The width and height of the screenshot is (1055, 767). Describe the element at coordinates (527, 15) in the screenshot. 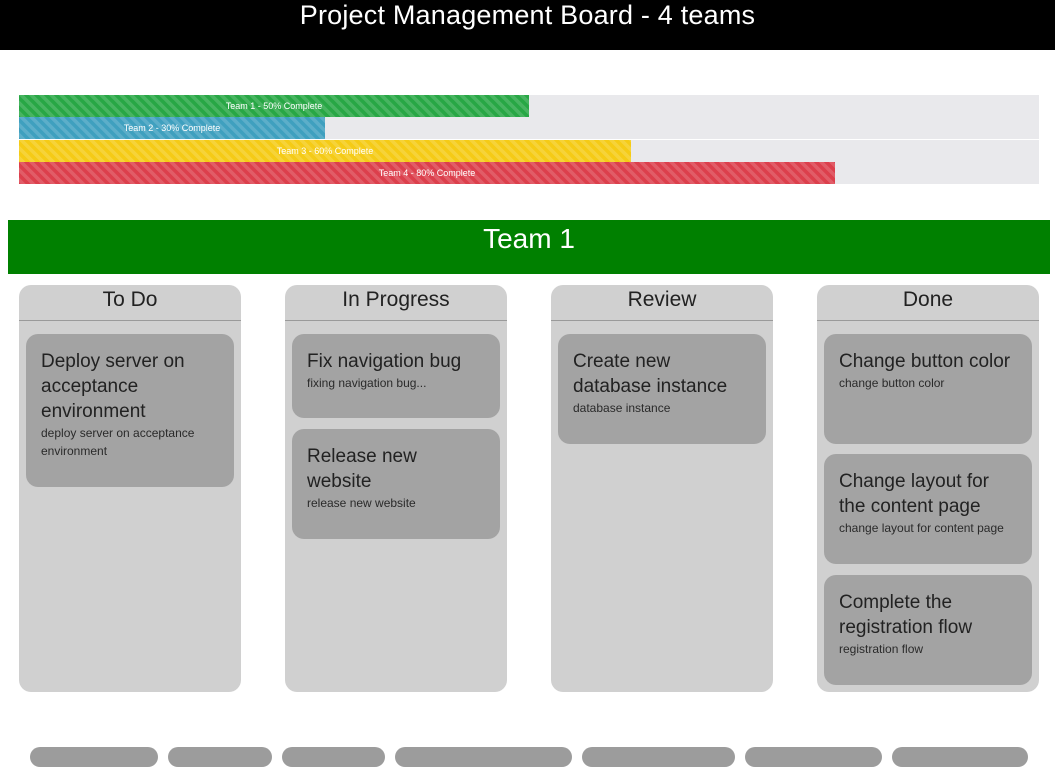

I see `page-title: Project Management Board - 4 teams` at that location.